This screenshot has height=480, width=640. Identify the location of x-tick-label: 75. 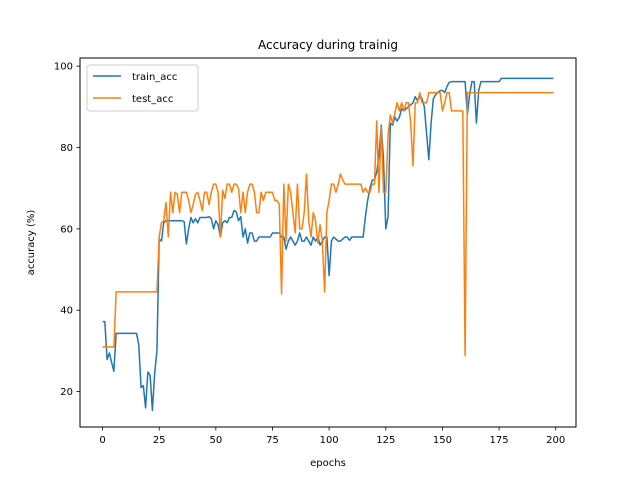
(272, 440).